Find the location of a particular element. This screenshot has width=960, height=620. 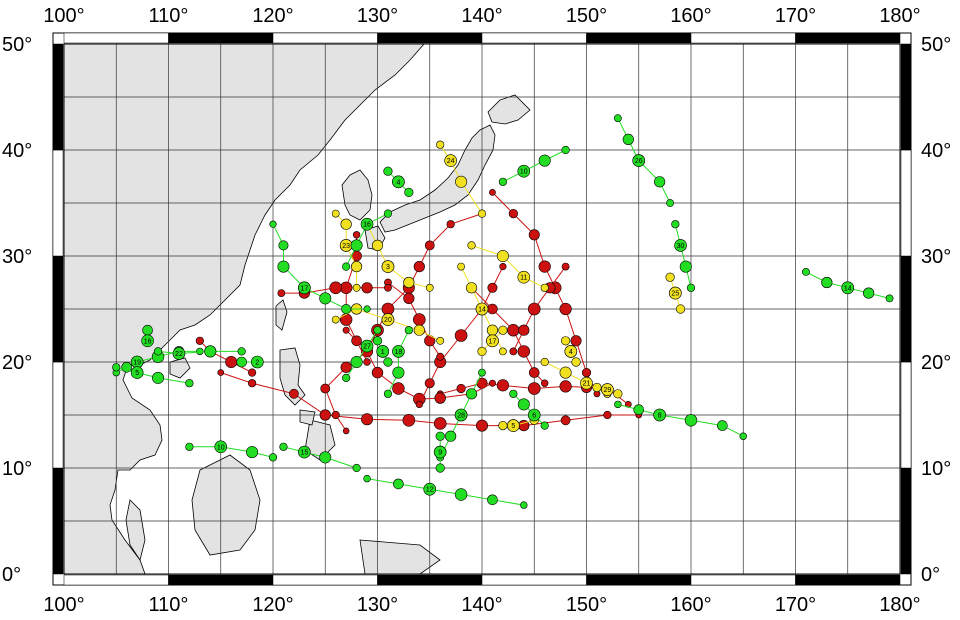

x-tick-label-top: 110° is located at coordinates (169, 16).